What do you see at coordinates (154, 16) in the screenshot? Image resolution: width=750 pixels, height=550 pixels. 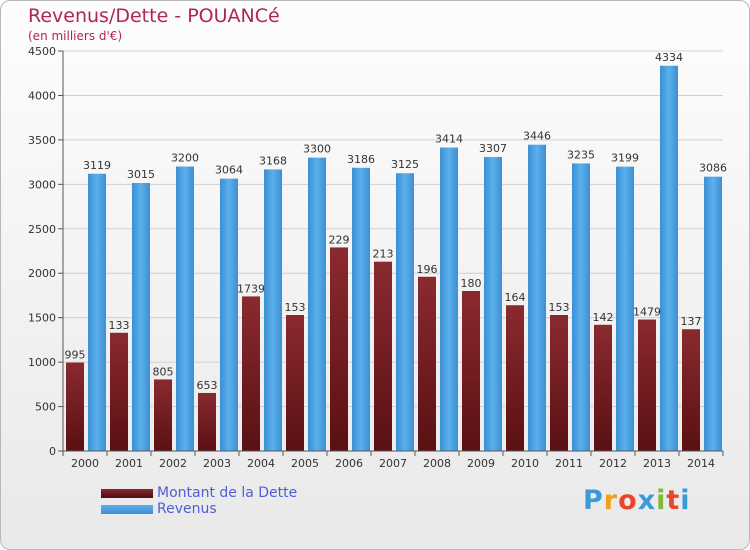 I see `chart-title: Revenus/Dette - POUANCé` at bounding box center [154, 16].